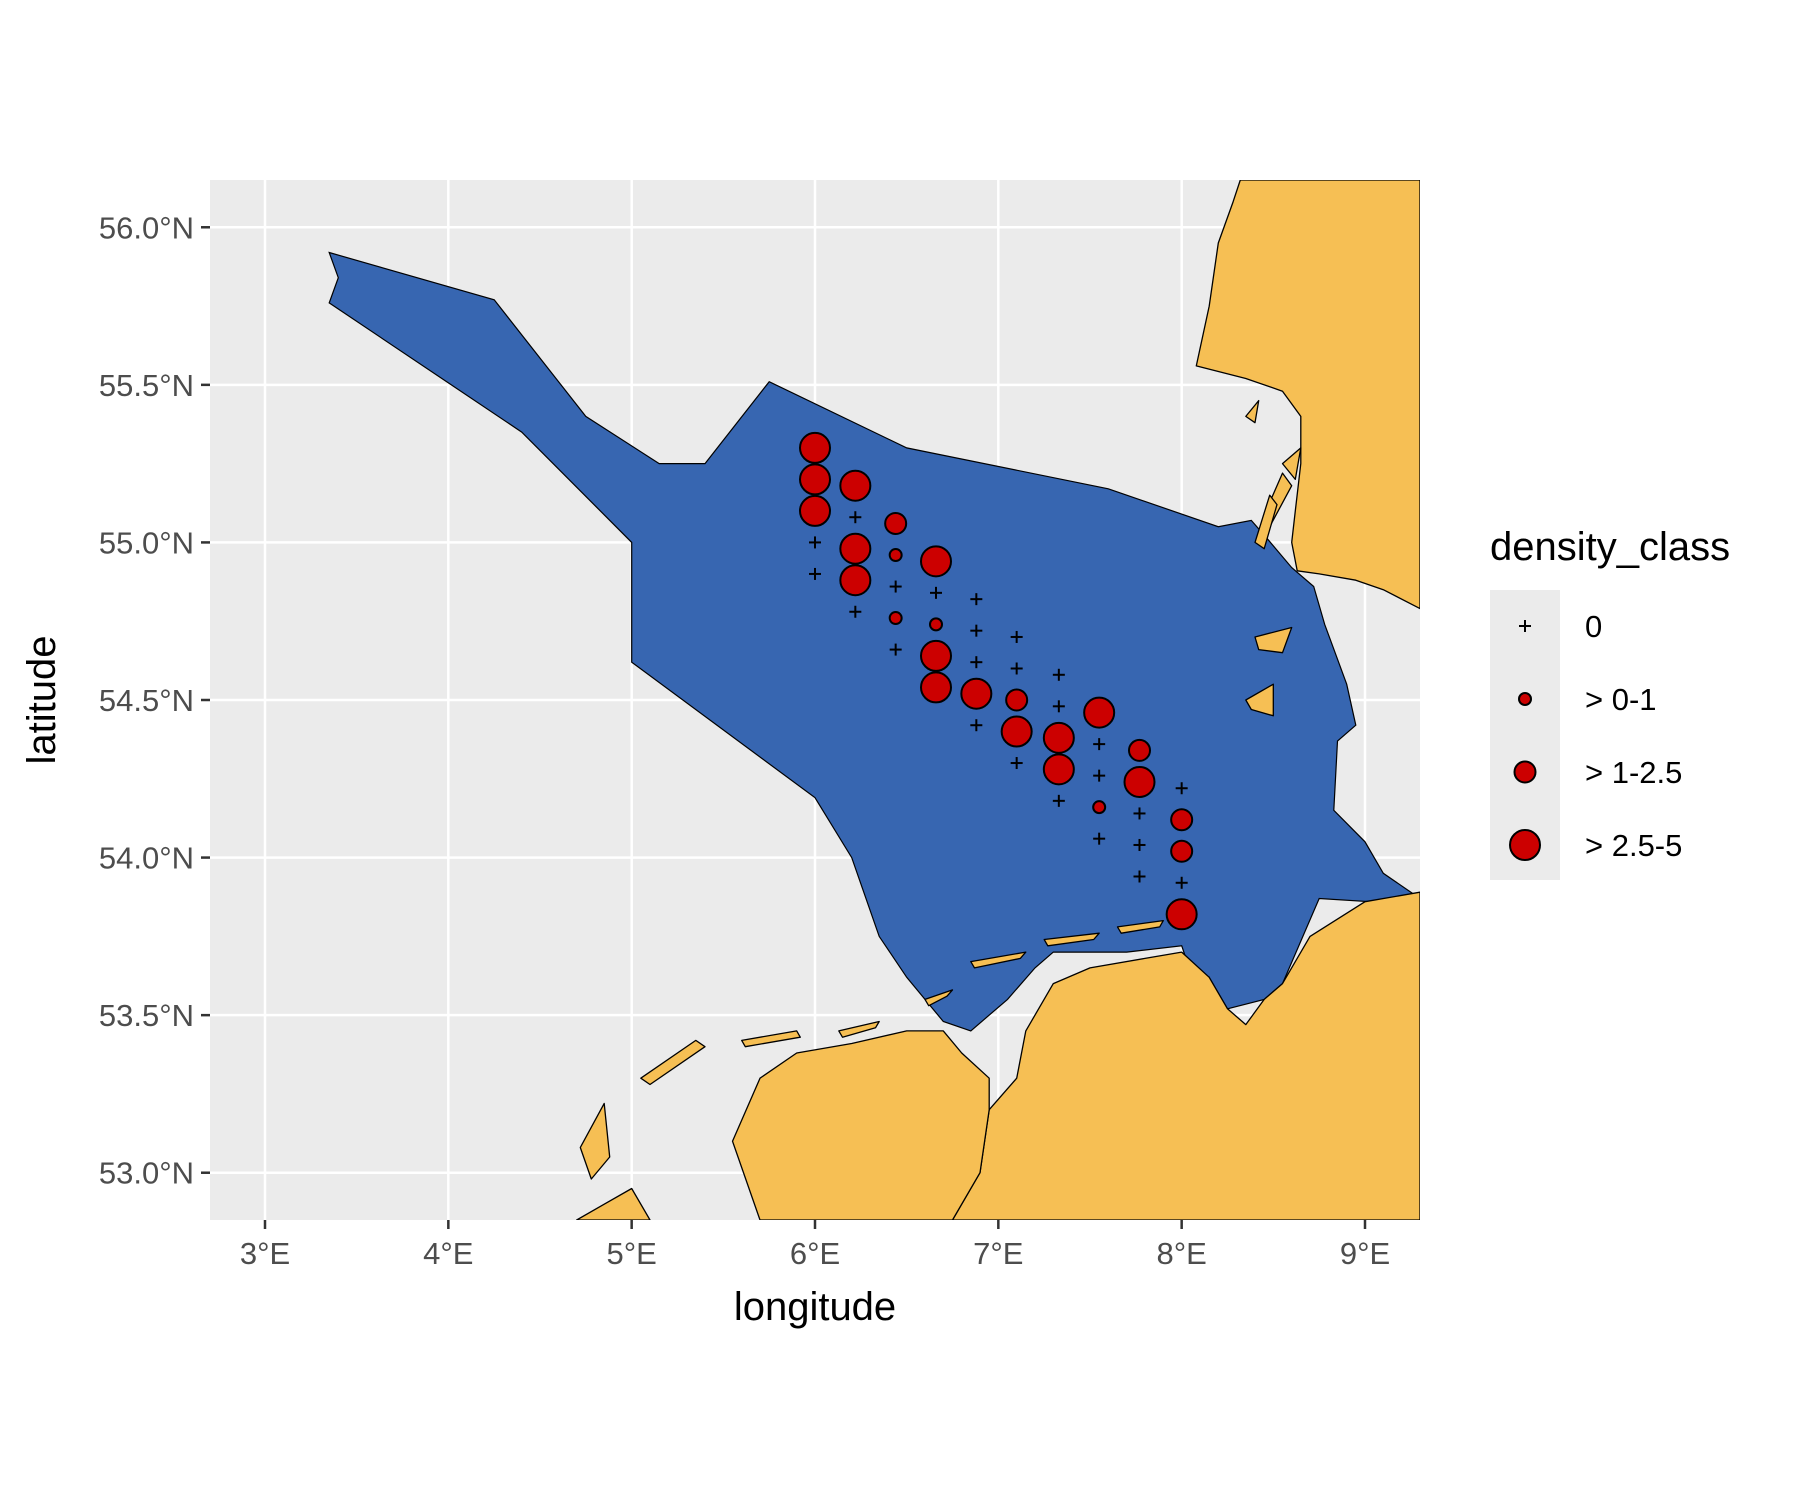  What do you see at coordinates (146, 385) in the screenshot?
I see `y-tick-label: 55.5°N` at bounding box center [146, 385].